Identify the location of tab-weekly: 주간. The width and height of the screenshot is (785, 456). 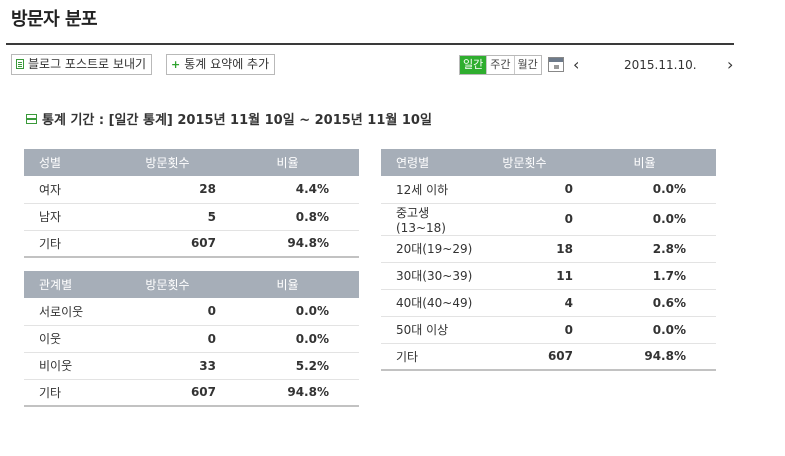
(501, 65).